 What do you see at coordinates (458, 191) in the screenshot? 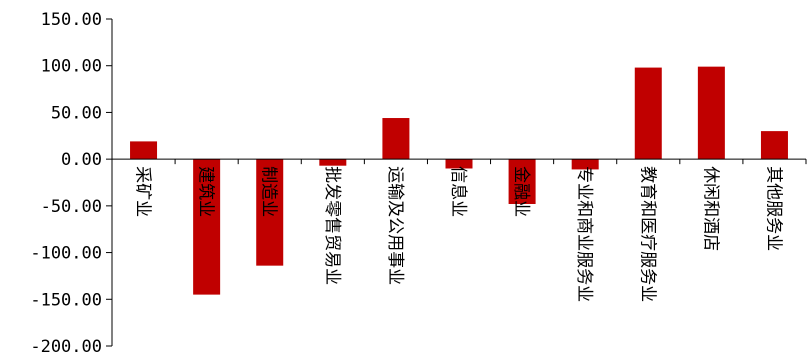
I see `x-category-label: 信息业` at bounding box center [458, 191].